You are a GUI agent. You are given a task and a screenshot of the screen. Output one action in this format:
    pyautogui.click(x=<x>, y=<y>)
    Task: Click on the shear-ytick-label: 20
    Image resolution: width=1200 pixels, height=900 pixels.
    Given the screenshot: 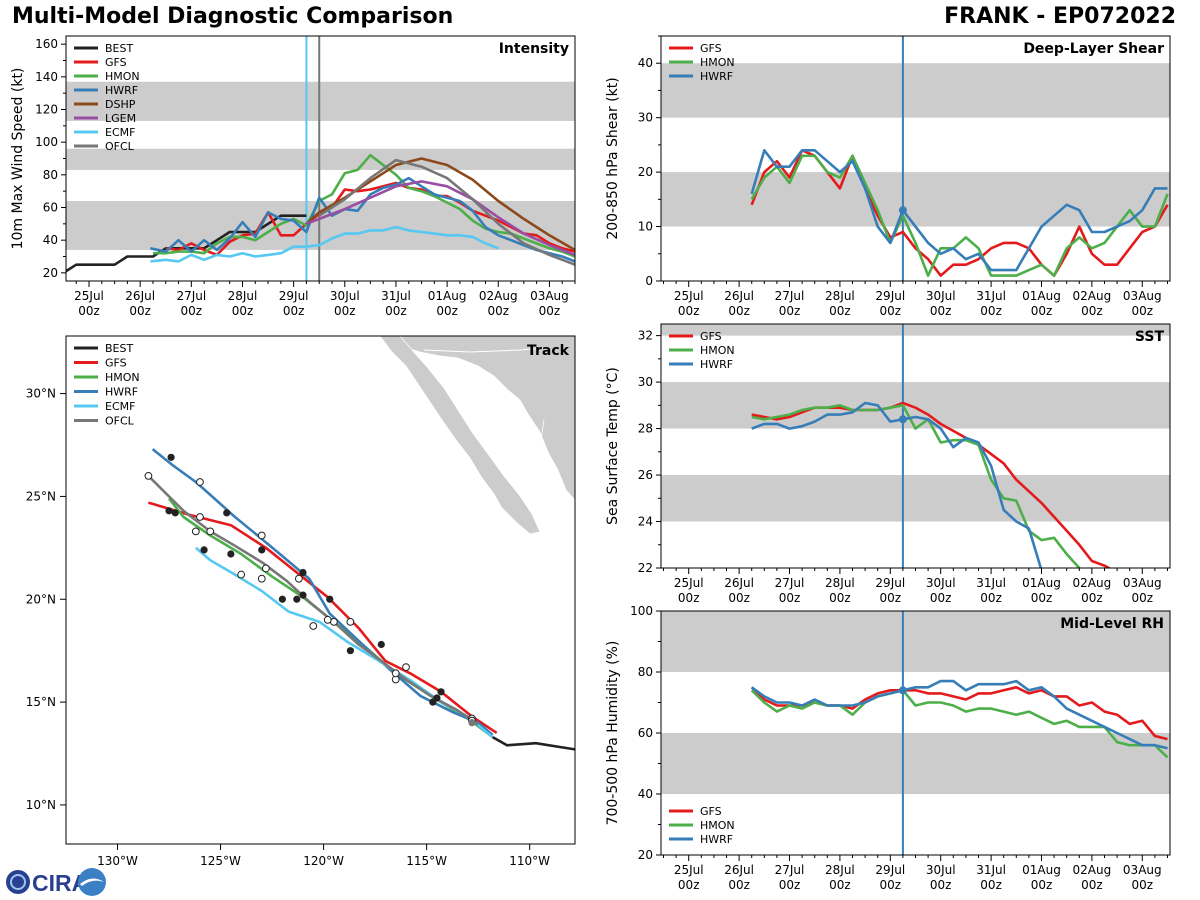 What is the action you would take?
    pyautogui.click(x=645, y=172)
    